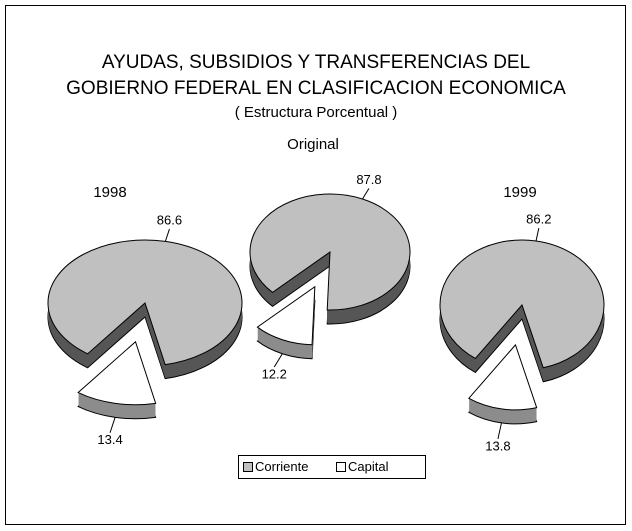 This screenshot has height=531, width=632. I want to click on value-label: 86.6, so click(169, 220).